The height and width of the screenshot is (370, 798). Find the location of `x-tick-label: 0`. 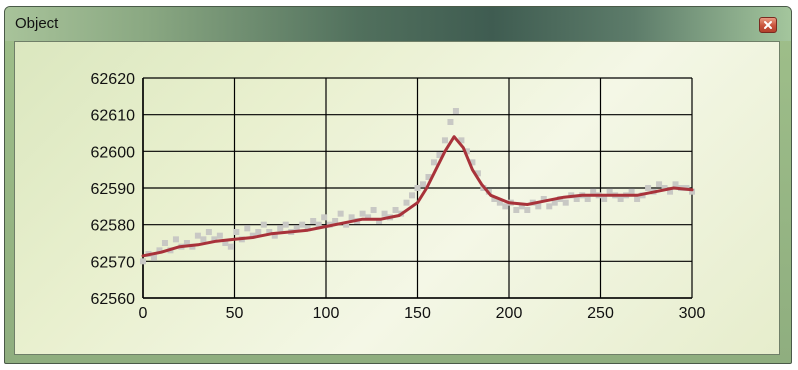

x-tick-label: 0 is located at coordinates (143, 313).